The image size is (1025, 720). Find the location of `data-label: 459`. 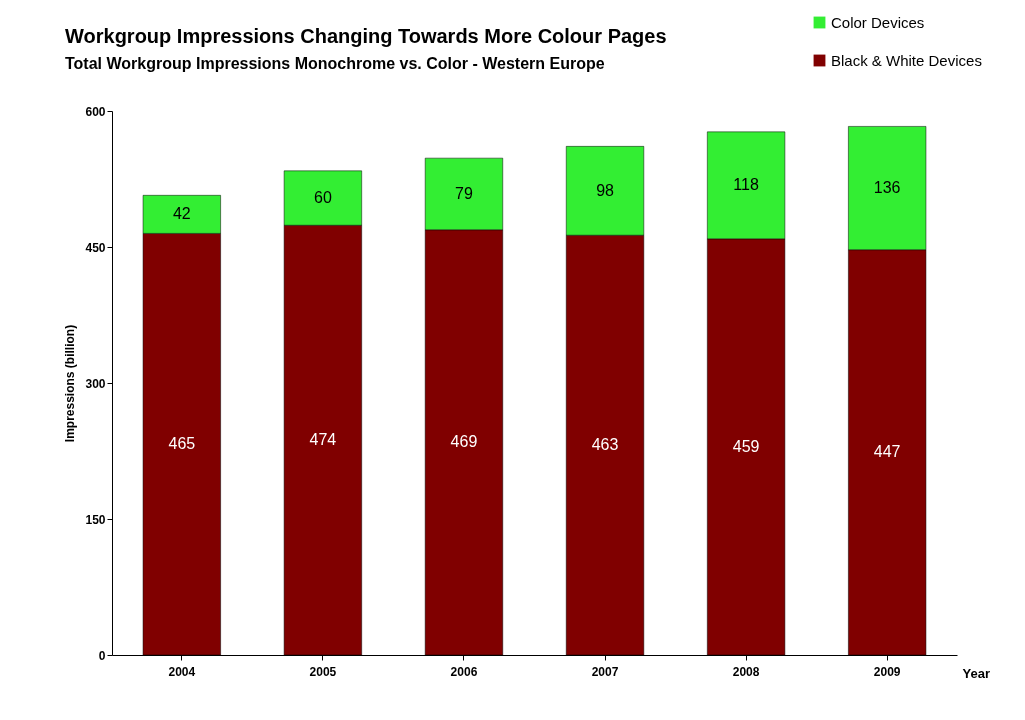

data-label: 459 is located at coordinates (746, 446).